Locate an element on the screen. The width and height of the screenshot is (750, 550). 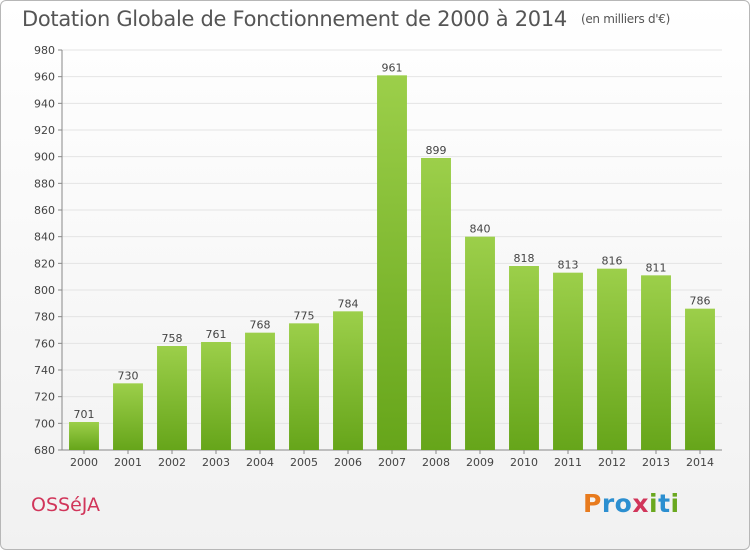
bar-value-label: 816 is located at coordinates (612, 261).